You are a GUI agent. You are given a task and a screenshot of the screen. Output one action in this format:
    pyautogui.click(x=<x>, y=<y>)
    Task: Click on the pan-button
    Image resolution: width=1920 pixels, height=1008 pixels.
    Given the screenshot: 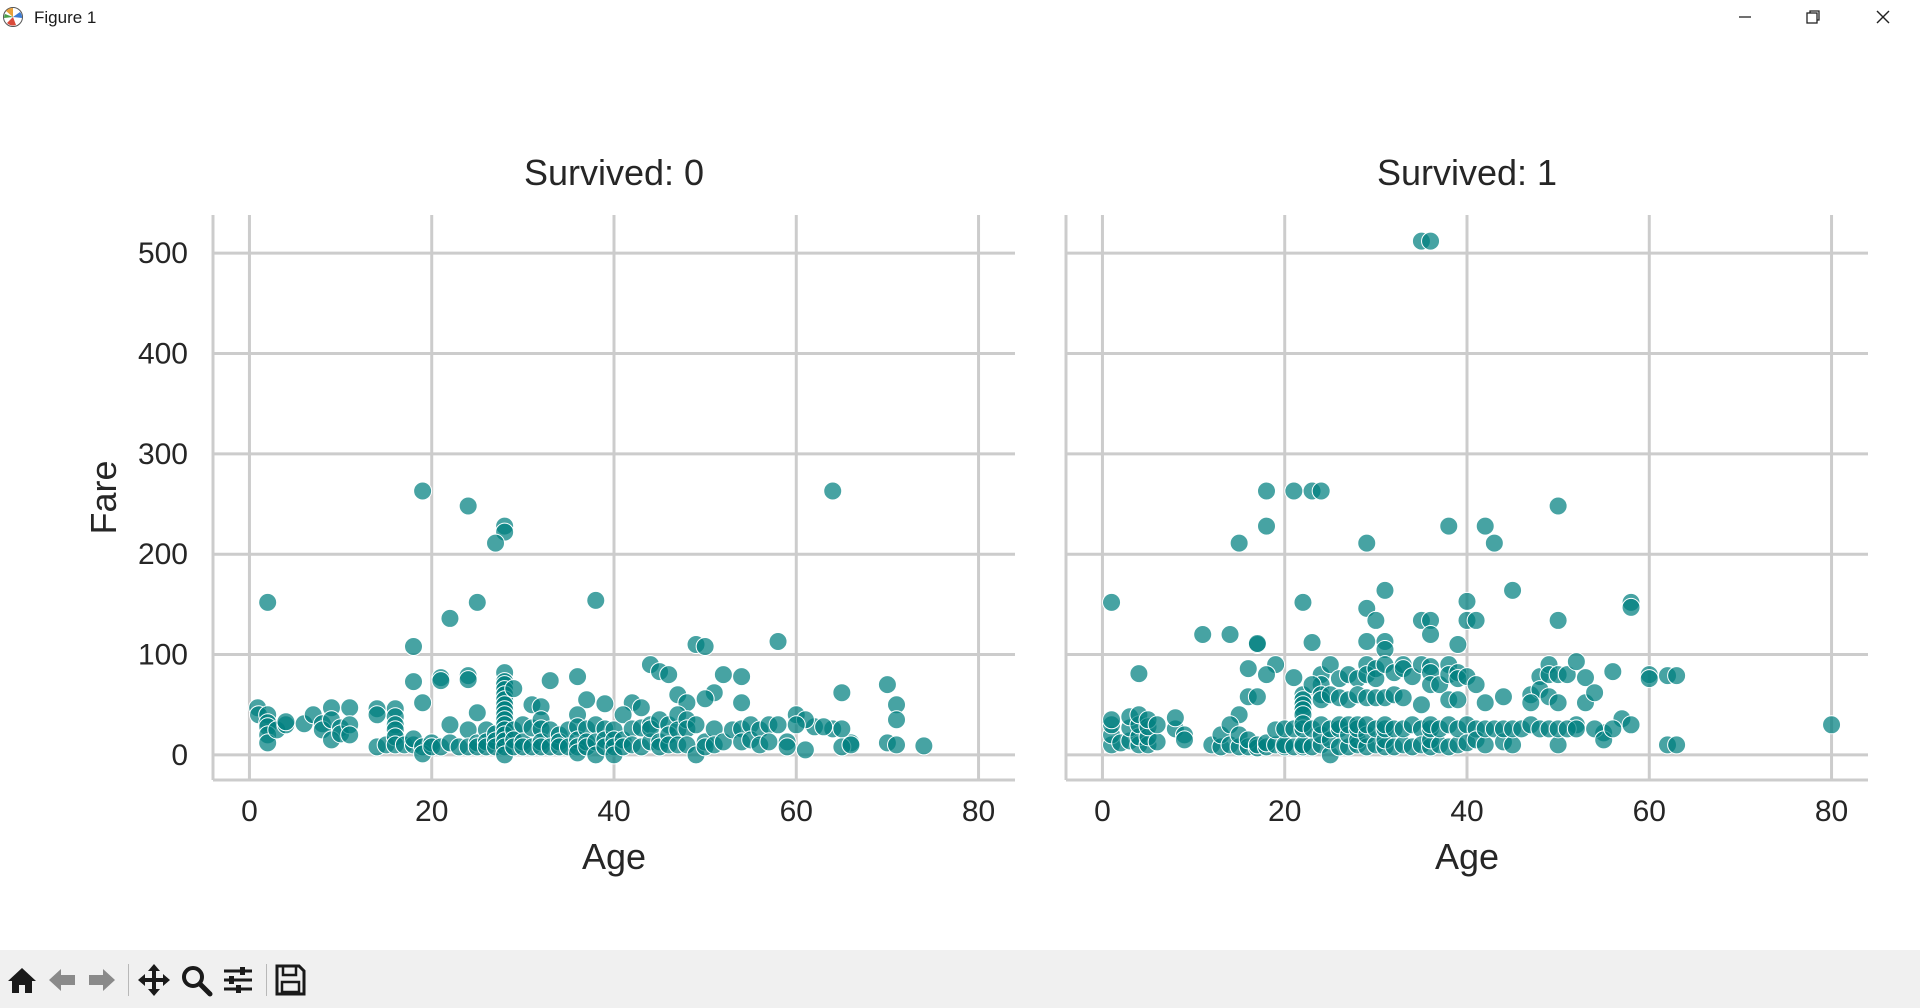 What is the action you would take?
    pyautogui.click(x=154, y=980)
    